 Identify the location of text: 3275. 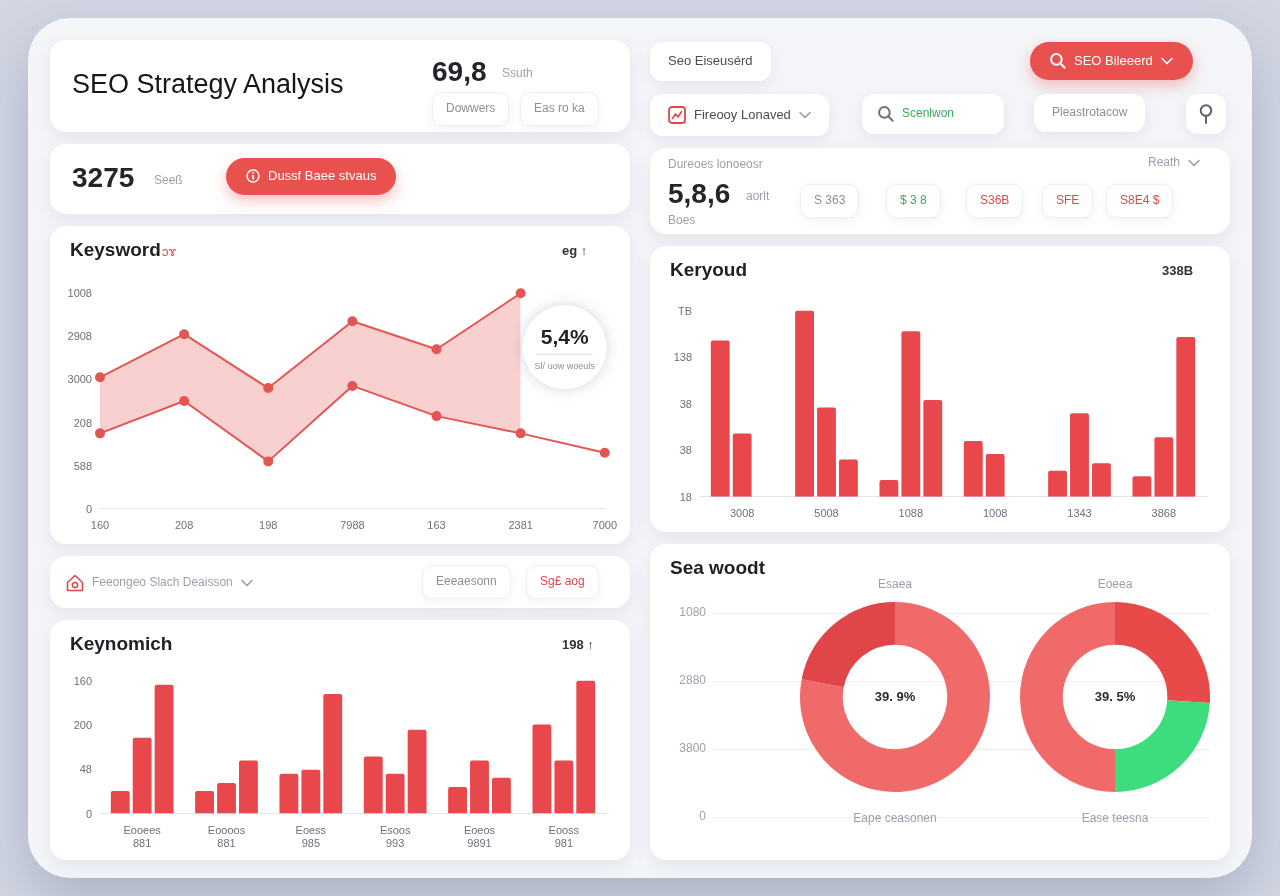
(103, 178).